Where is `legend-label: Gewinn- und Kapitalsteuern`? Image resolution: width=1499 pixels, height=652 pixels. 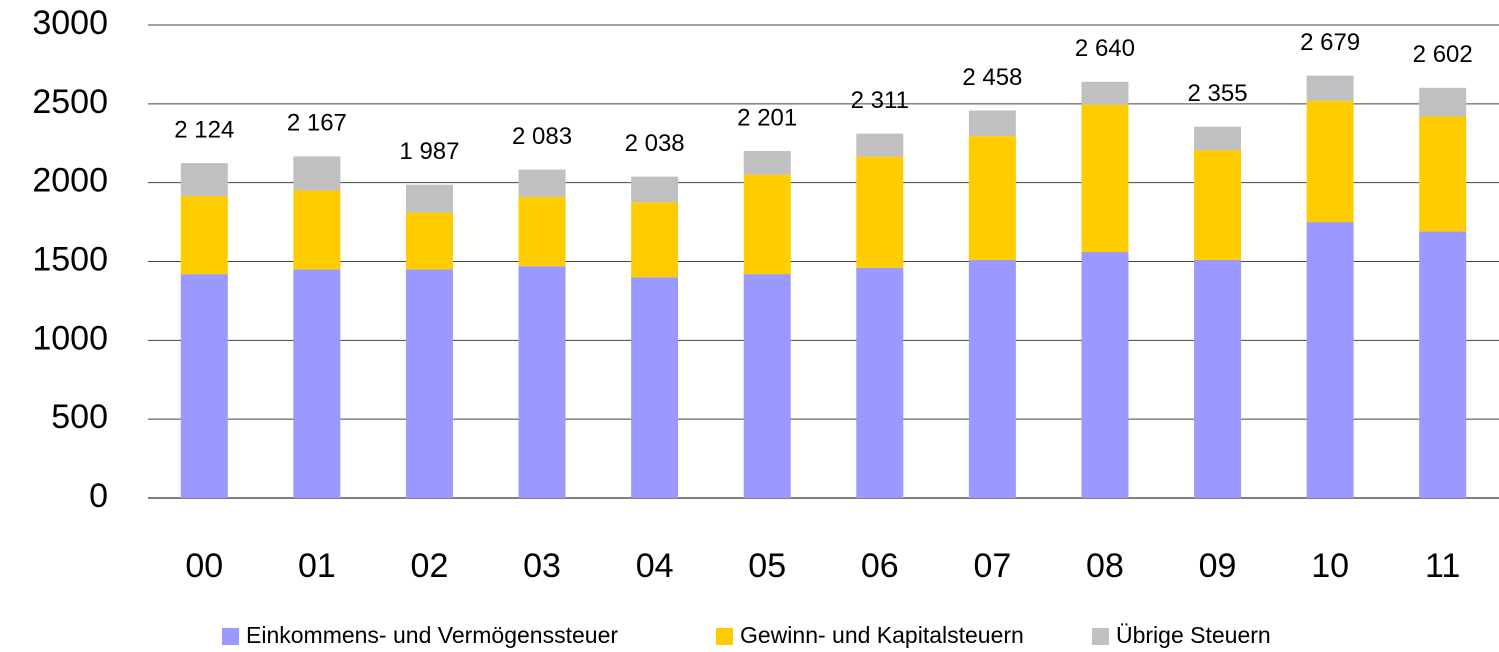
legend-label: Gewinn- und Kapitalsteuern is located at coordinates (882, 635).